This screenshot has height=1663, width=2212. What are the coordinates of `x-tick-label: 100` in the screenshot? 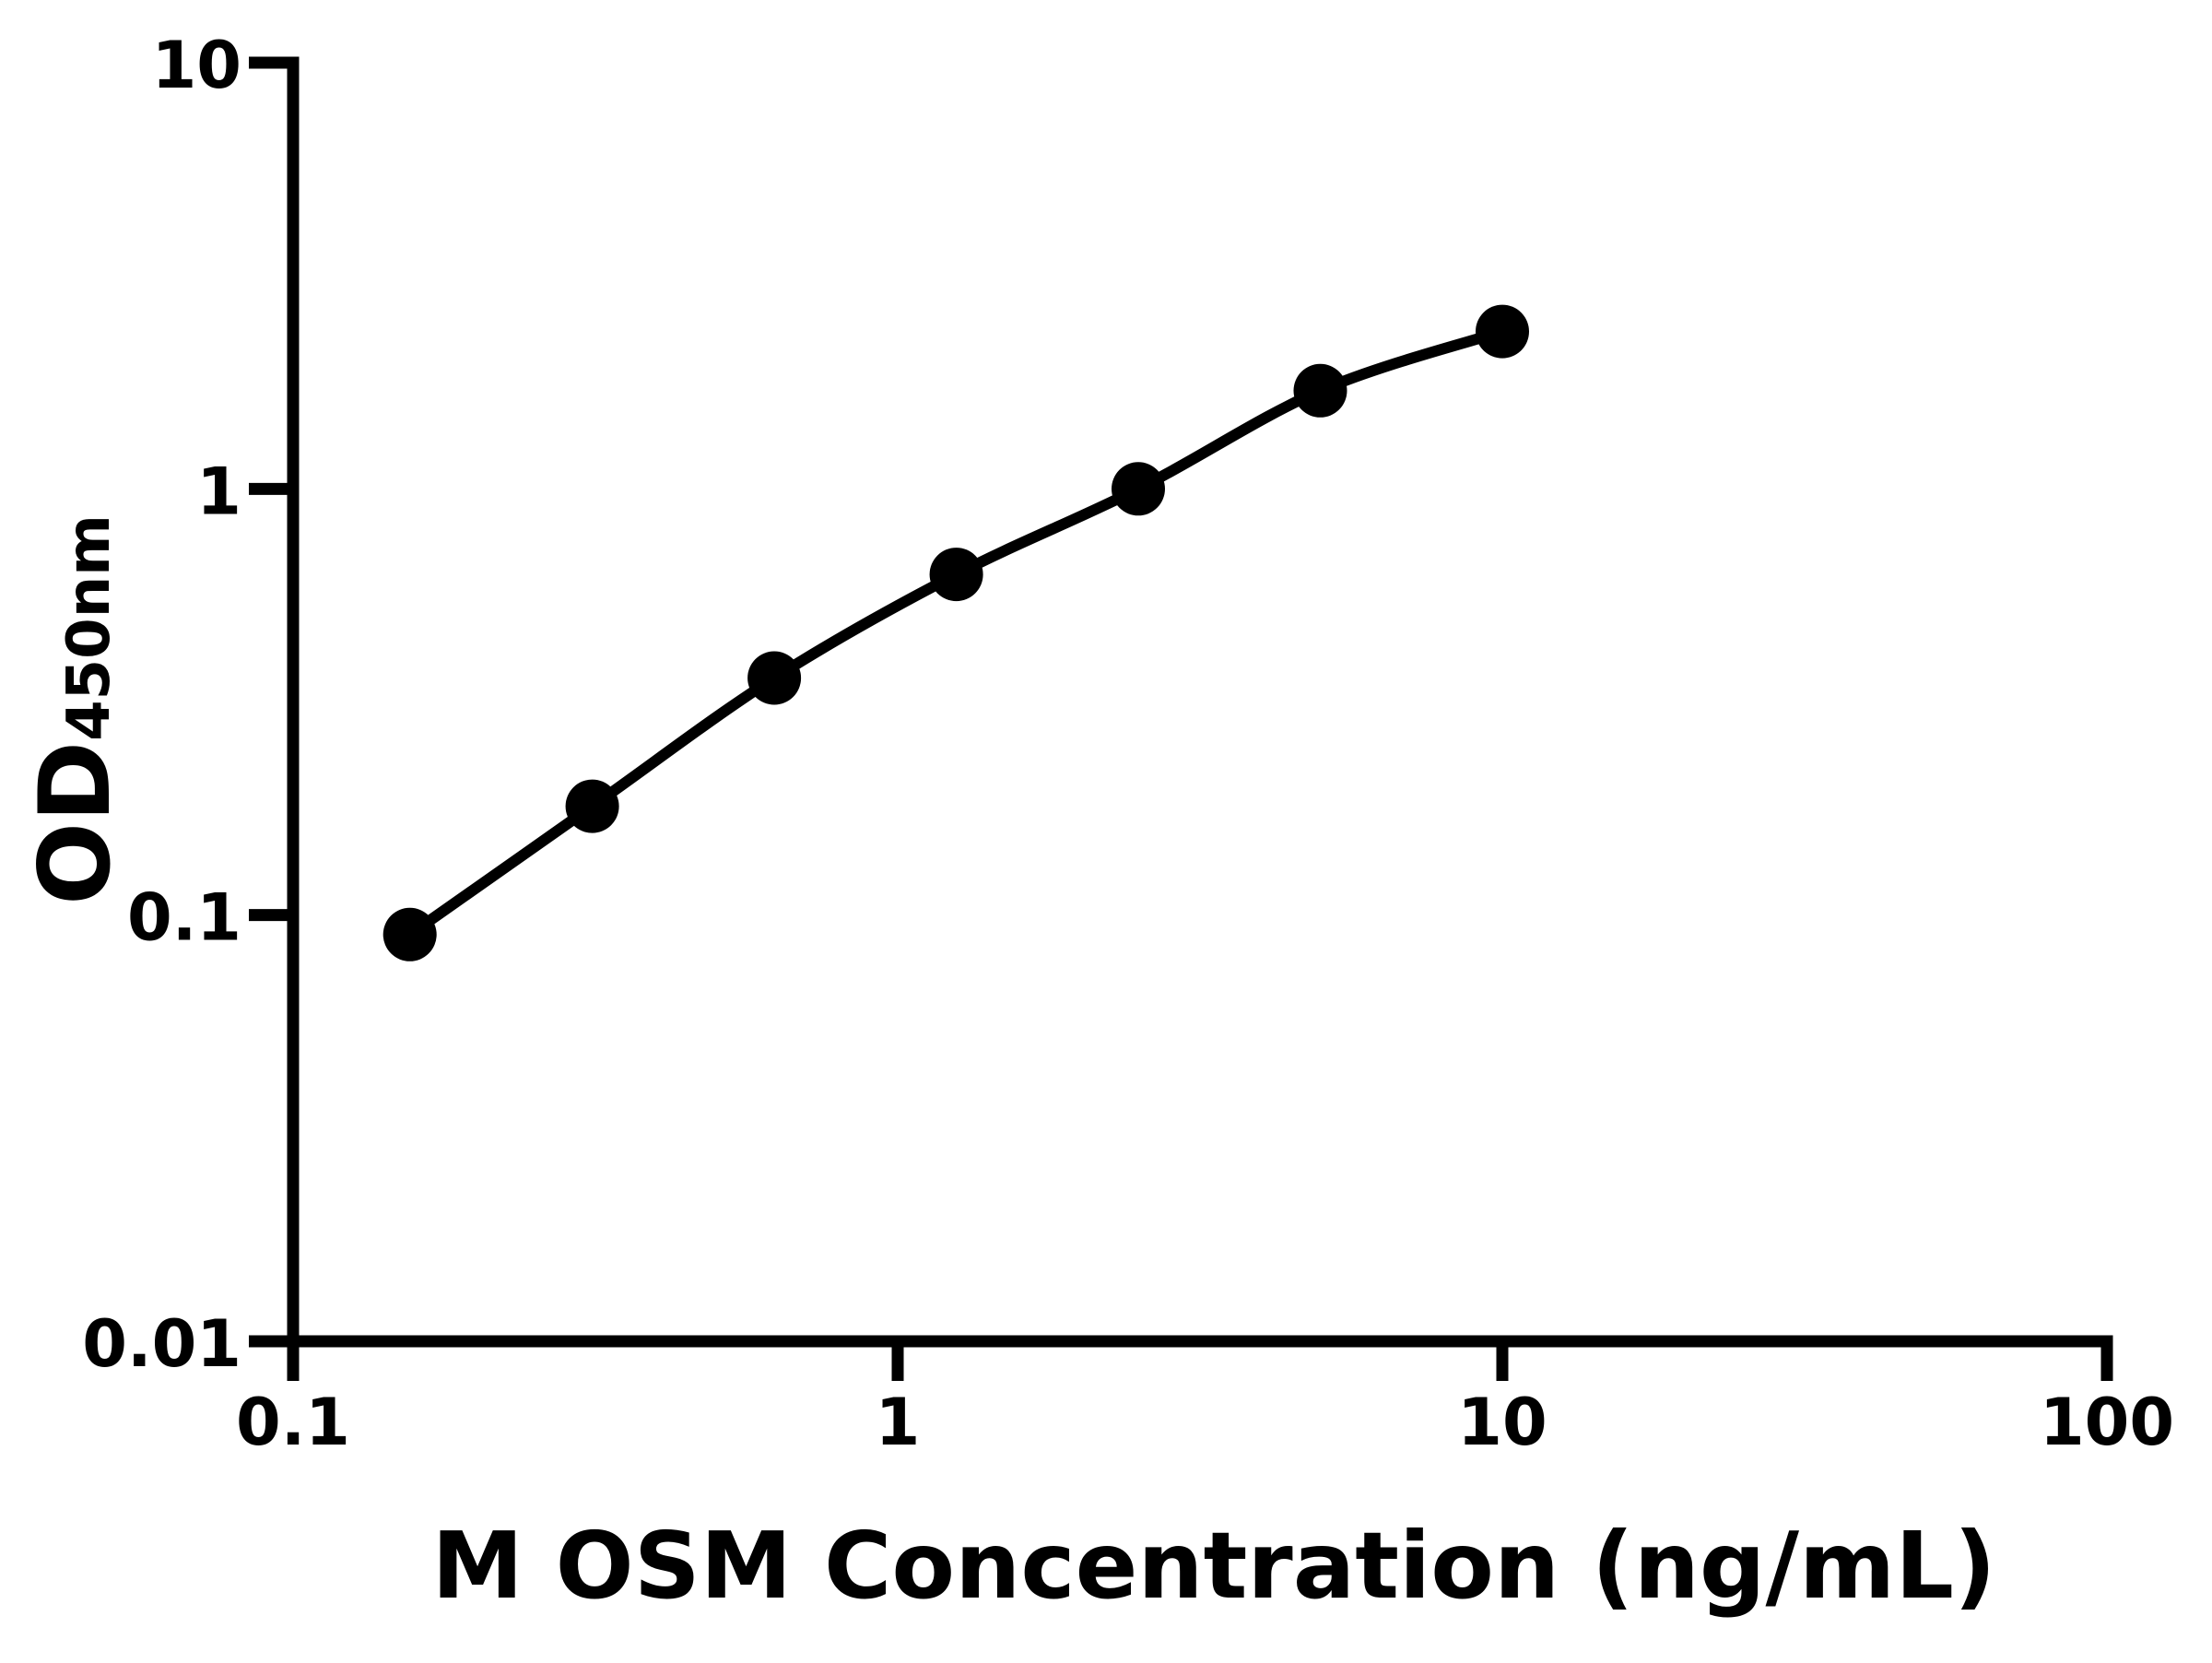 It's located at (2107, 1422).